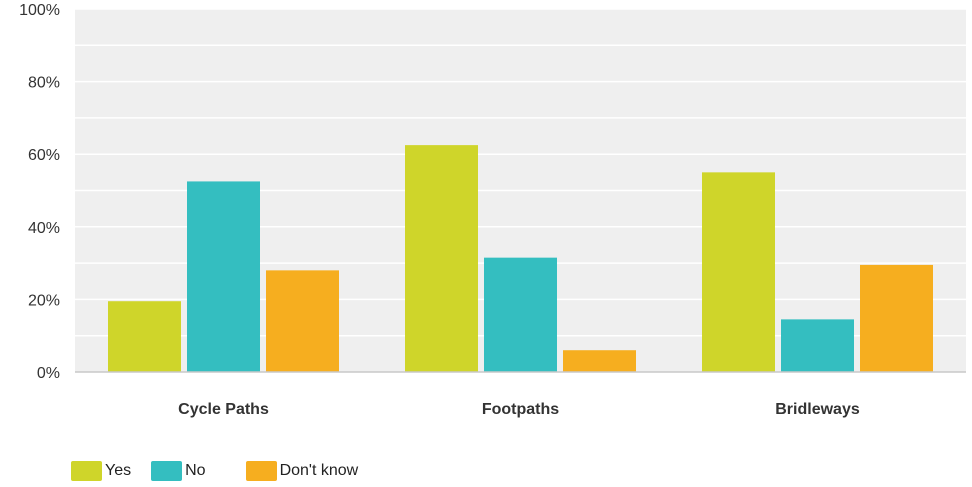 Image resolution: width=972 pixels, height=487 pixels. What do you see at coordinates (48, 373) in the screenshot?
I see `y-tick-label: 0%` at bounding box center [48, 373].